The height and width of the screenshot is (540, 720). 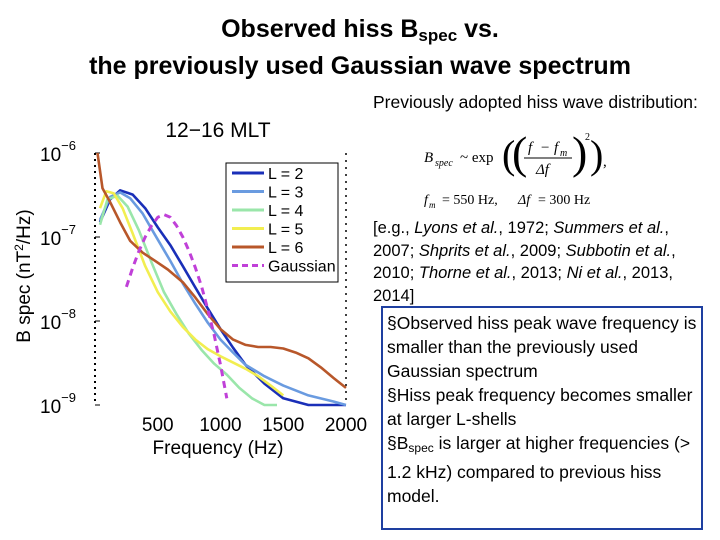 What do you see at coordinates (421, 448) in the screenshot?
I see `finding-3-sub: spec` at bounding box center [421, 448].